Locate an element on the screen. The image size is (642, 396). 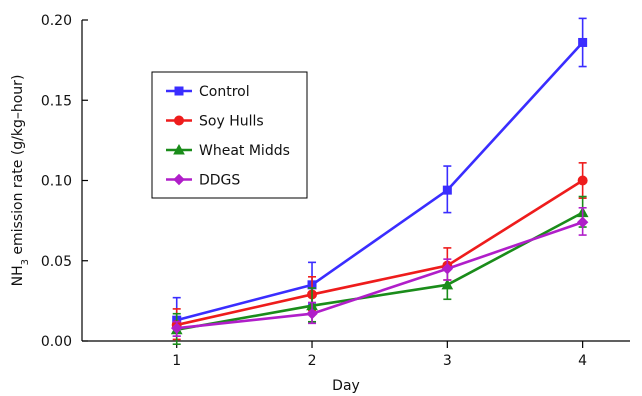
legend: Control Soy Hulls Wheat Midds DDGS is located at coordinates (229, 135).